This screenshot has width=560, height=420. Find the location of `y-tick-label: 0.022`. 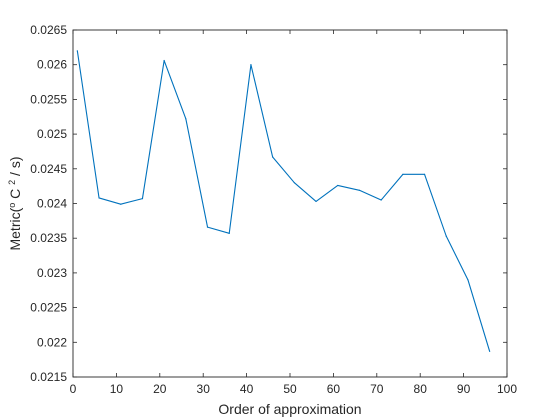

y-tick-label: 0.022 is located at coordinates (52, 342).